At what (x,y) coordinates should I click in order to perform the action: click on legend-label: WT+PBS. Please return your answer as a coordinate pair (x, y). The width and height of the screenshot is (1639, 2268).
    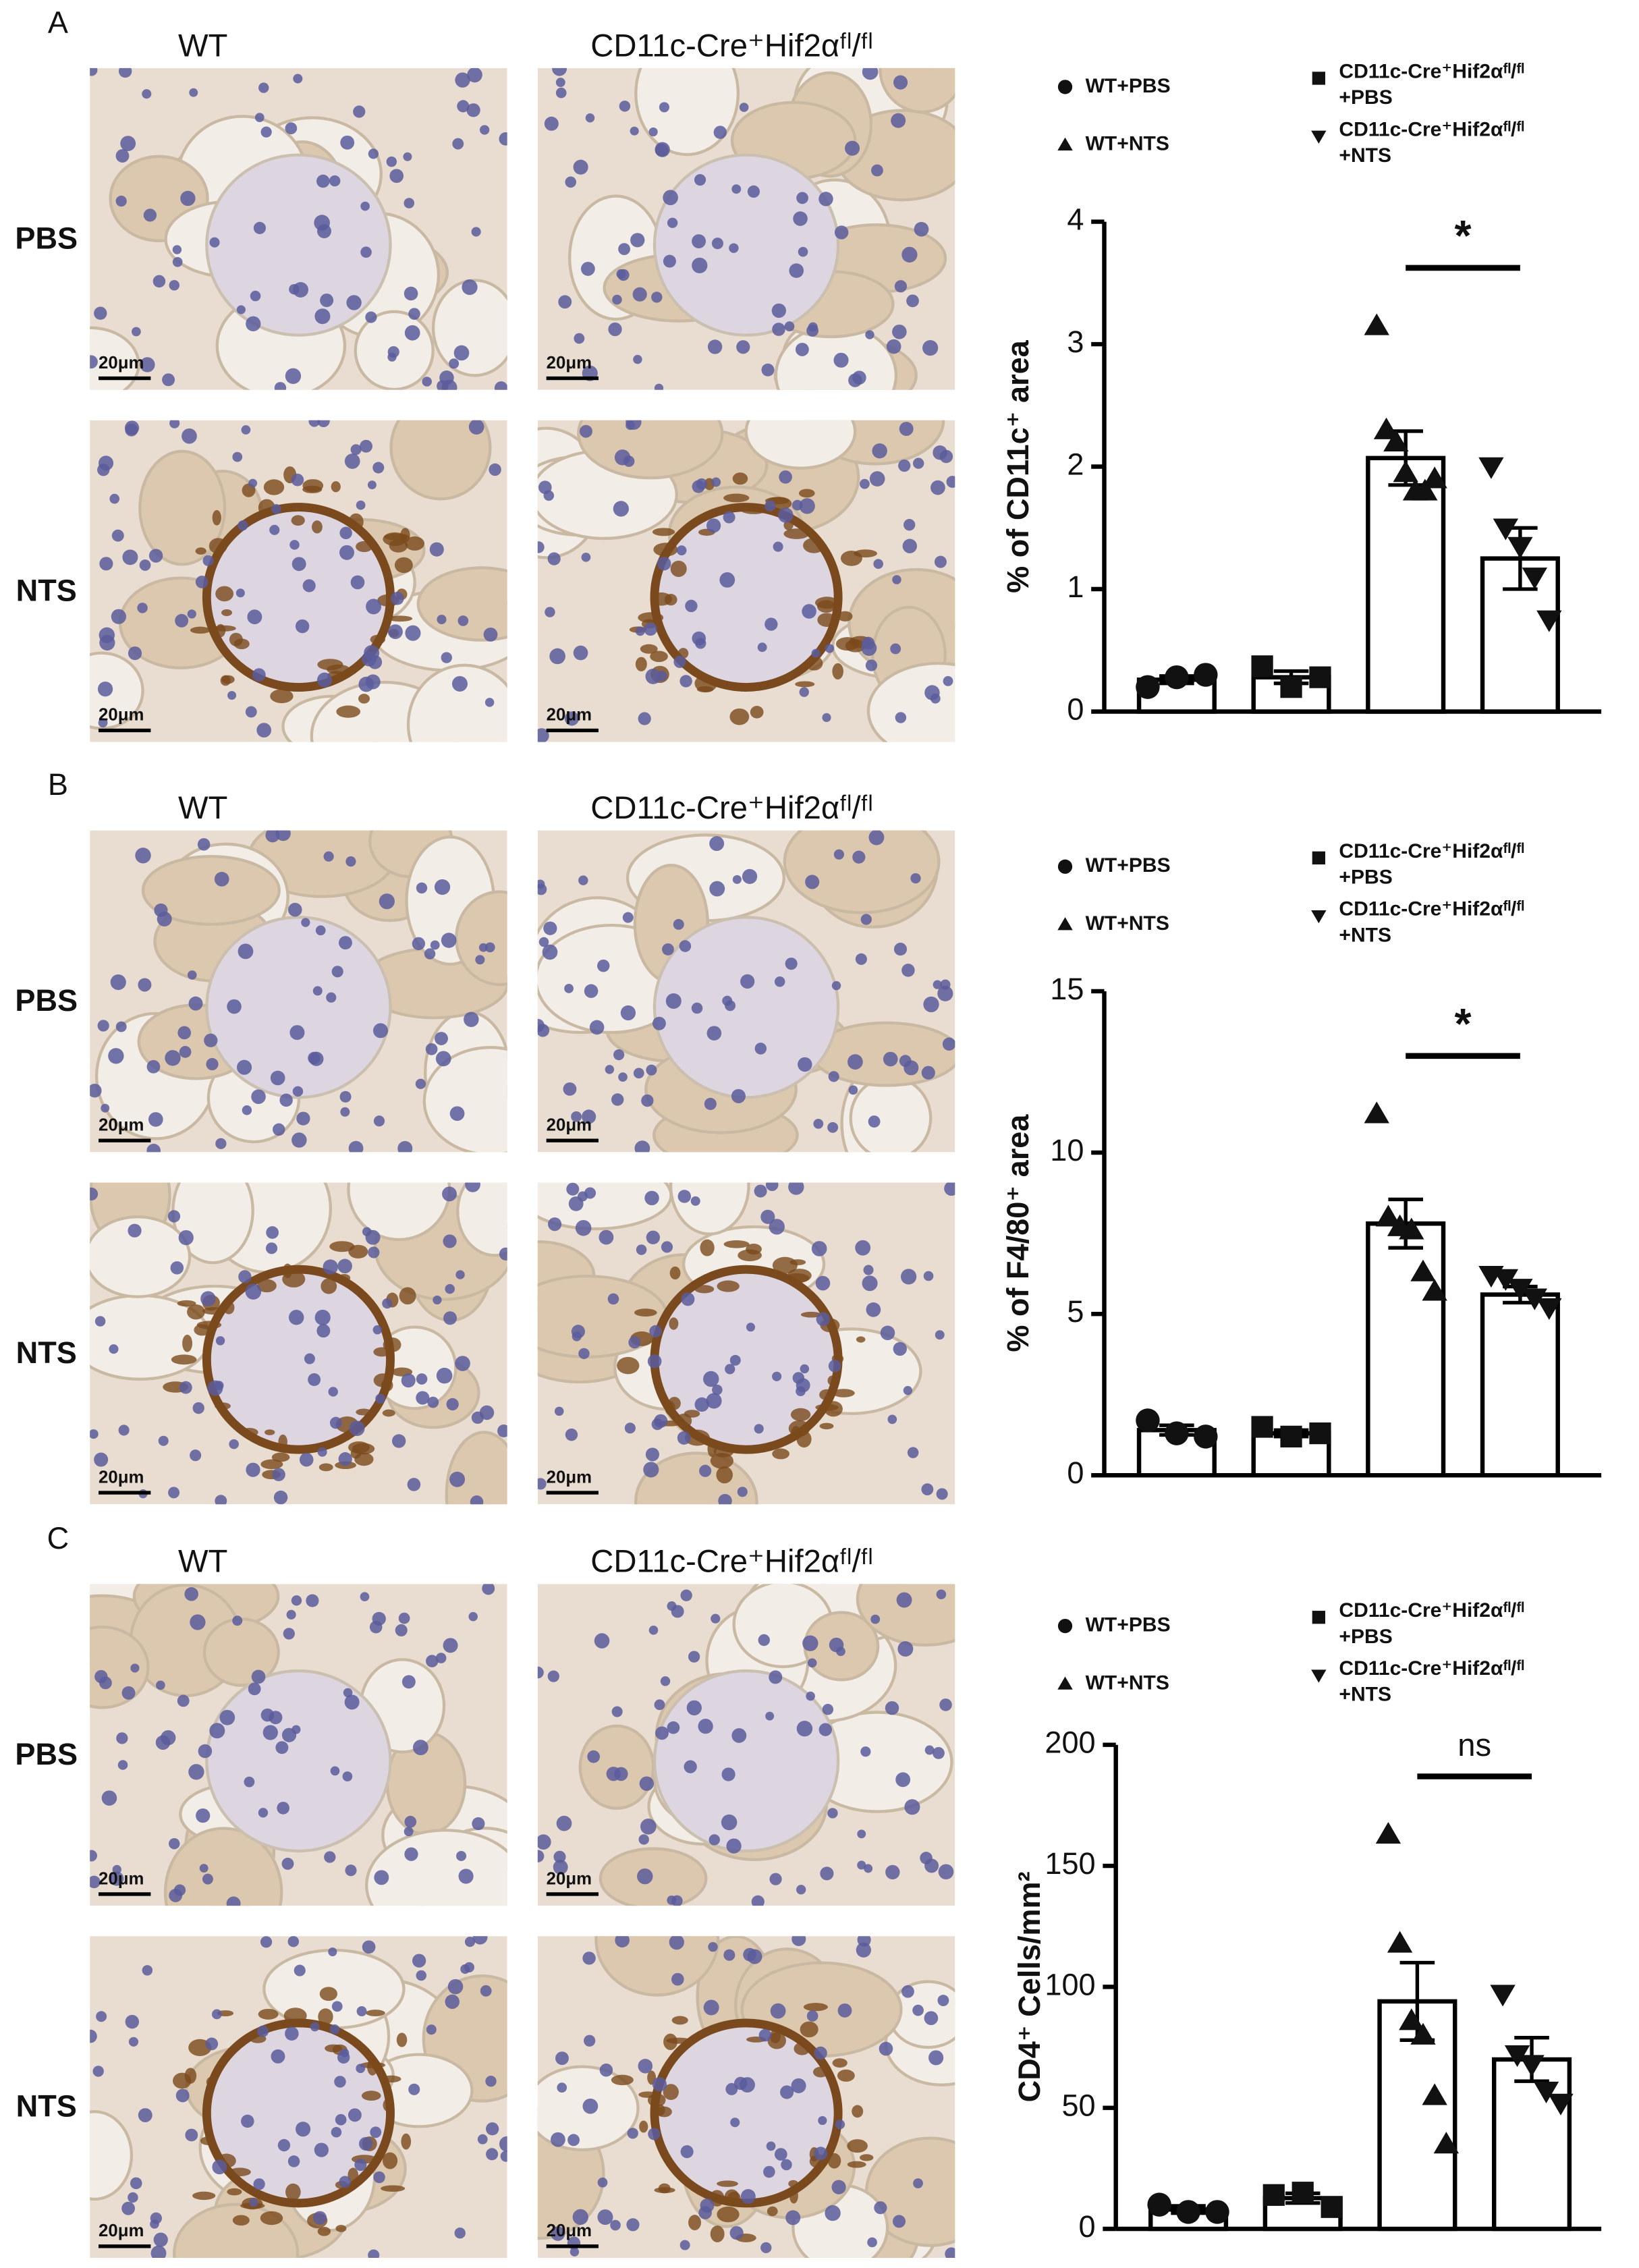
    Looking at the image, I should click on (1128, 1625).